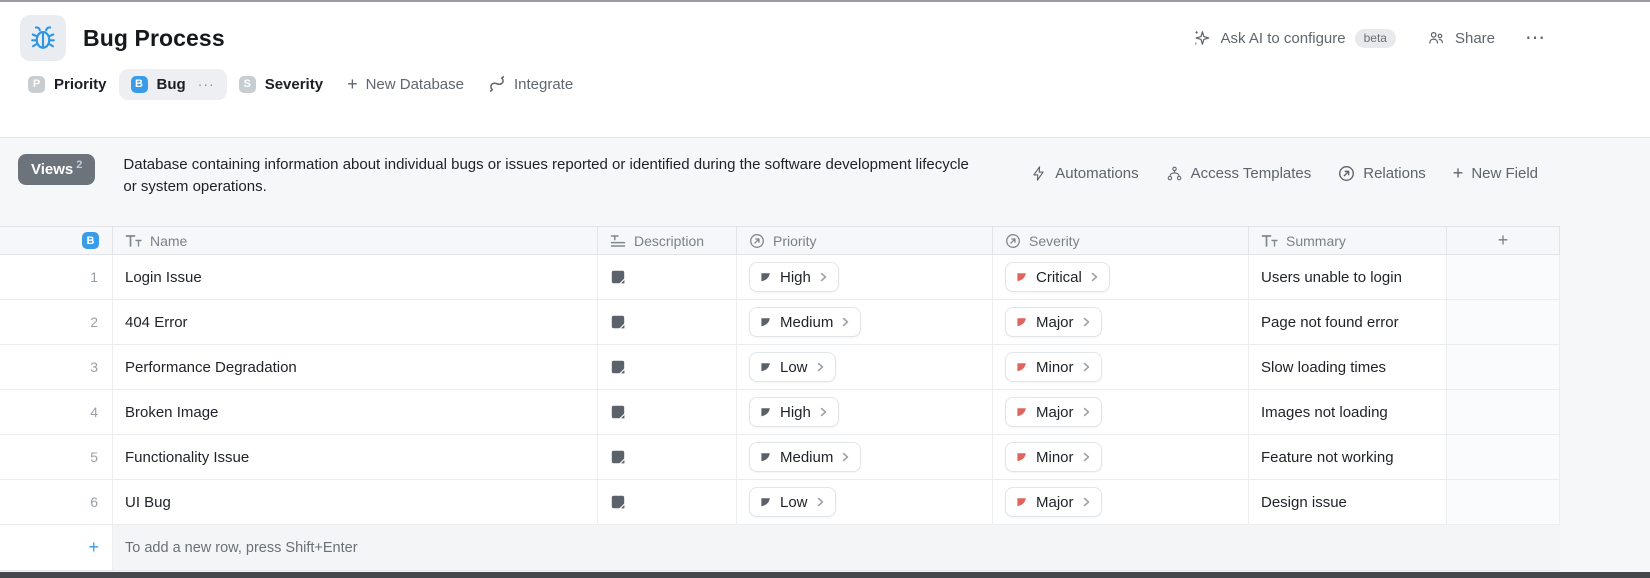 Image resolution: width=1650 pixels, height=578 pixels. Describe the element at coordinates (154, 37) in the screenshot. I see `page-title: Bug Process` at that location.